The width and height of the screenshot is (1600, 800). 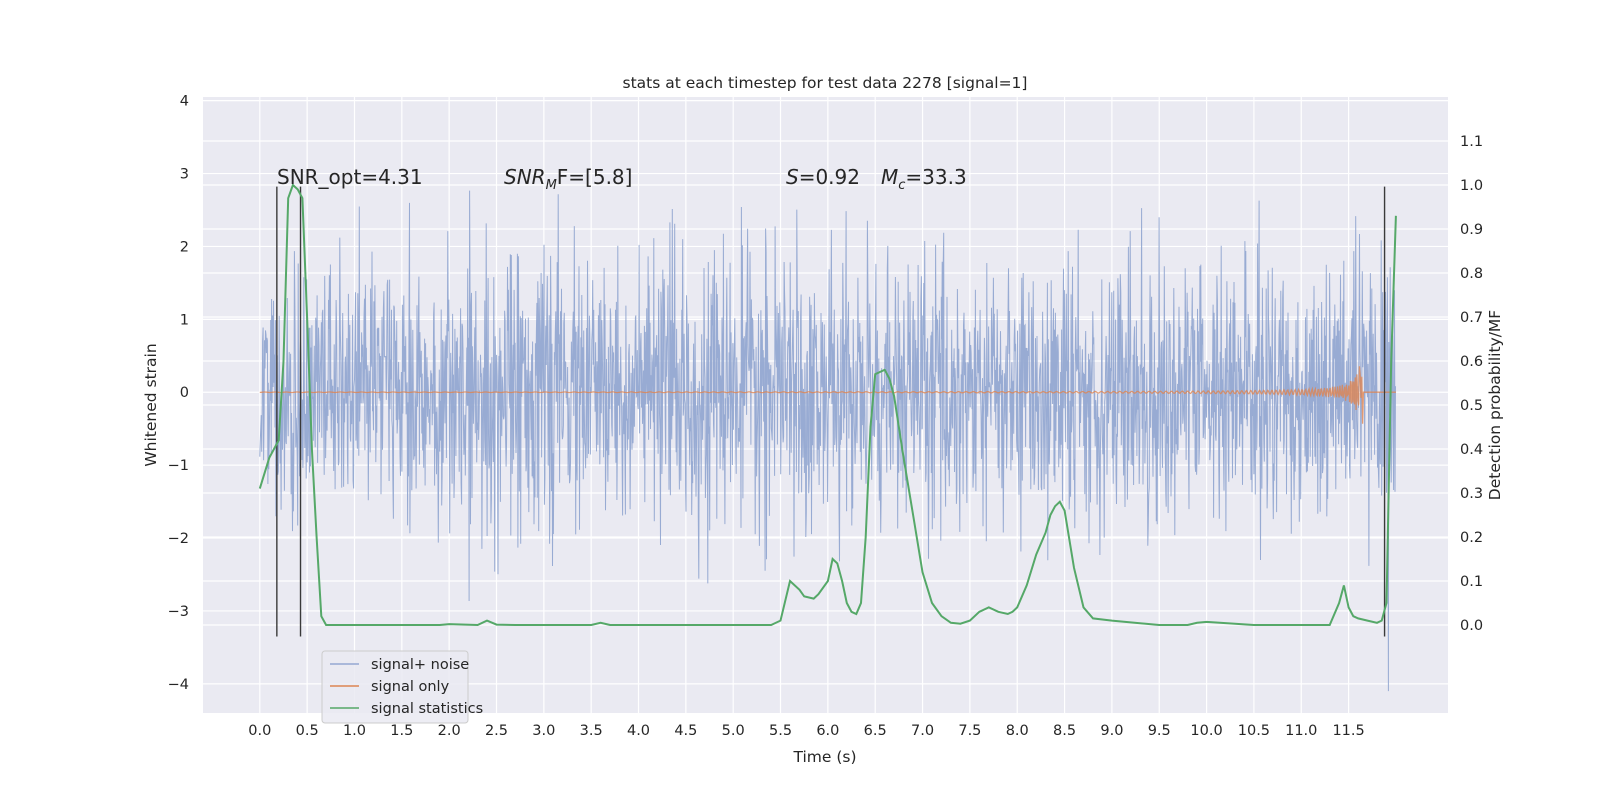 I want to click on x-tick-label: 11.5, so click(x=1348, y=731).